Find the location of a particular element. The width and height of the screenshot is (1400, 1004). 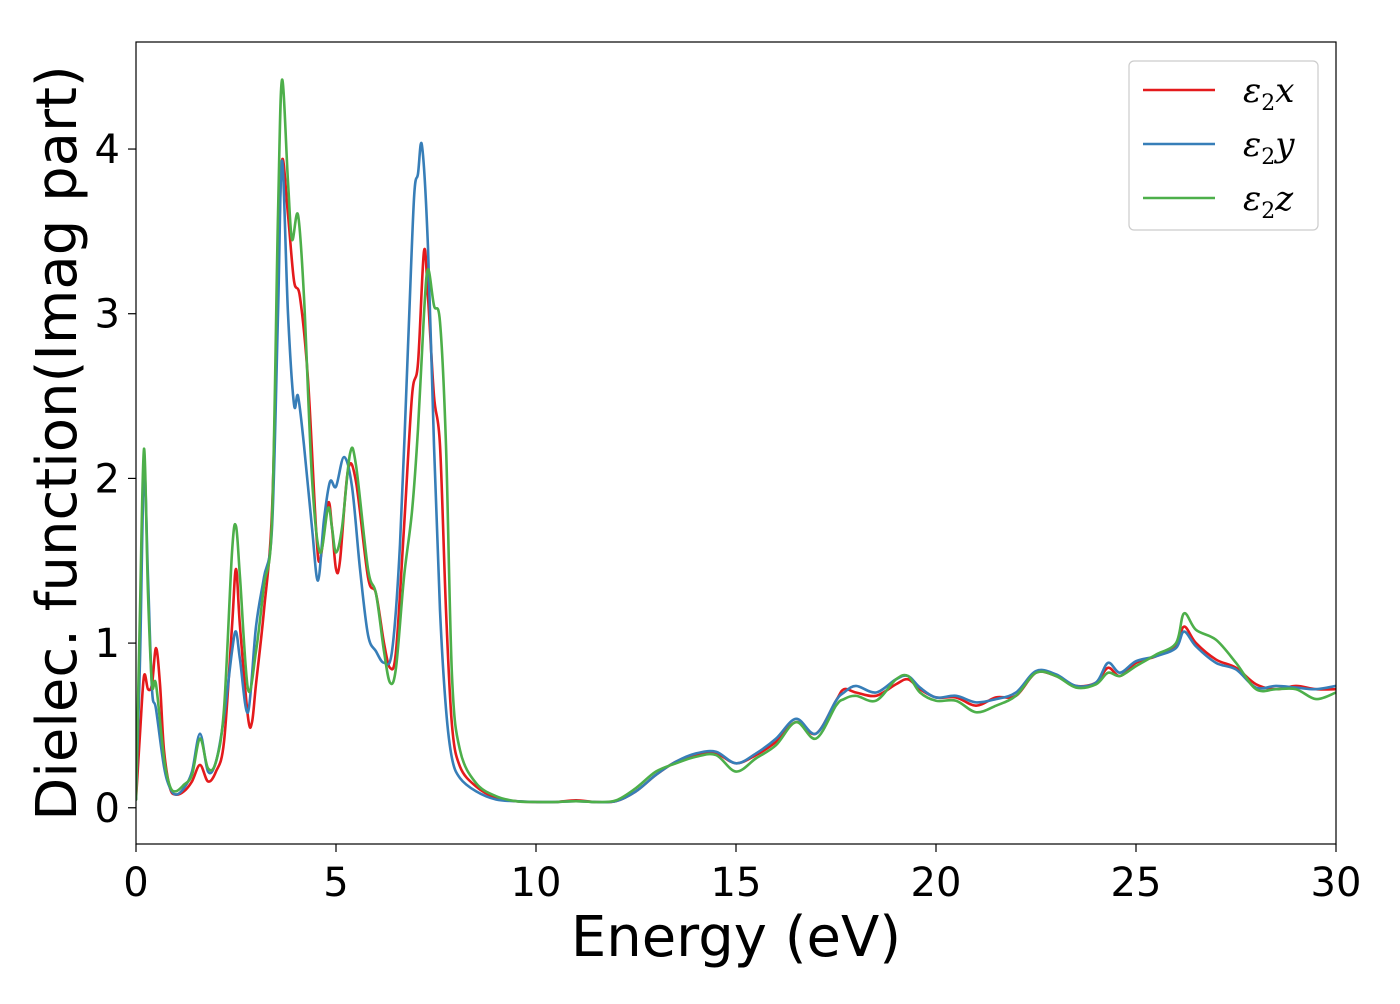

x-tick-label: 10 is located at coordinates (536, 883).